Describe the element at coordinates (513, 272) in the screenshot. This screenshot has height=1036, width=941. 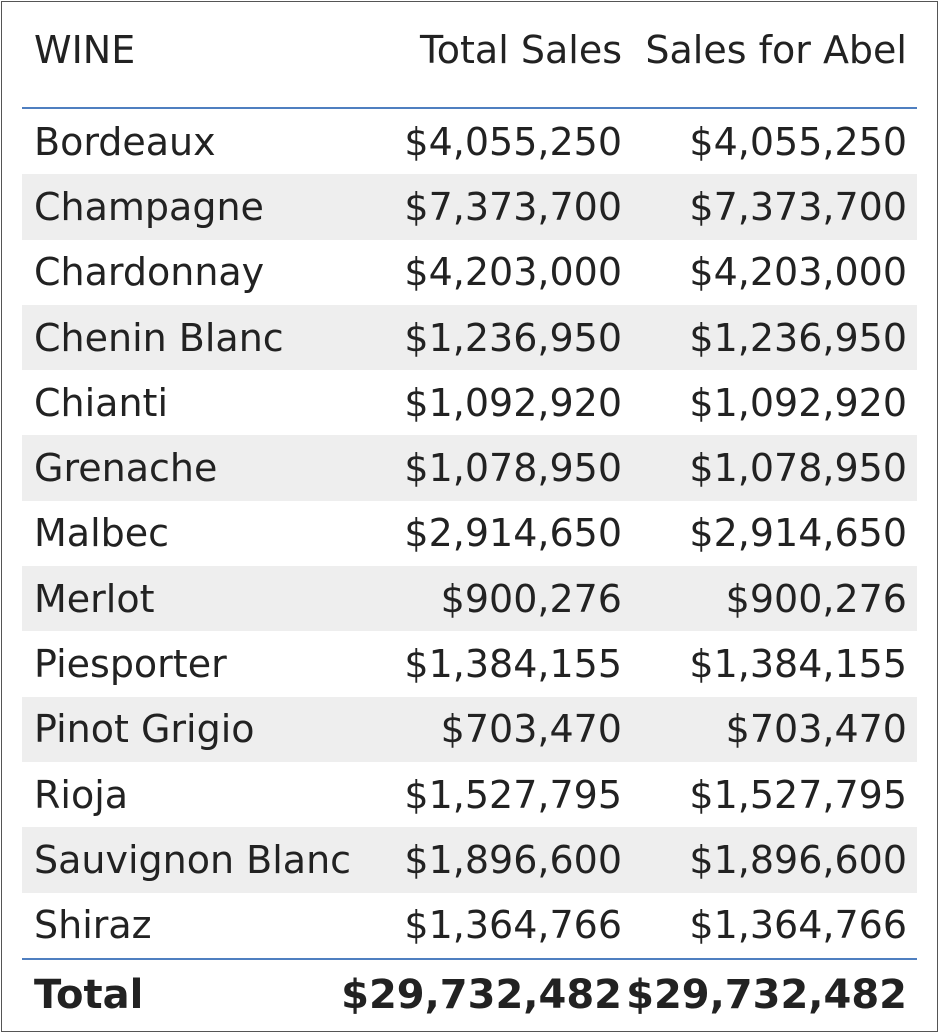
I see `cell-total-sales: $4,203,000` at that location.